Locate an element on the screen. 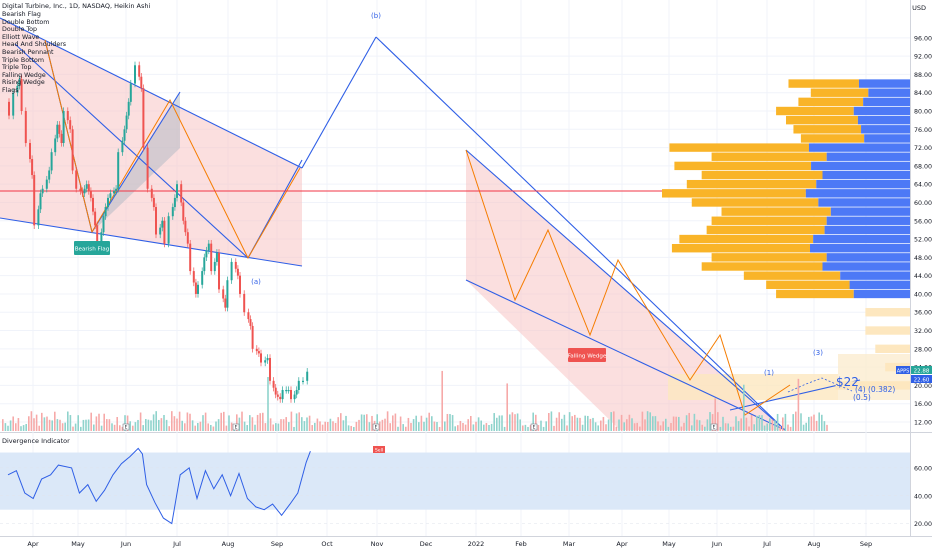  y-tick-label: 48.00 is located at coordinates (923, 258).